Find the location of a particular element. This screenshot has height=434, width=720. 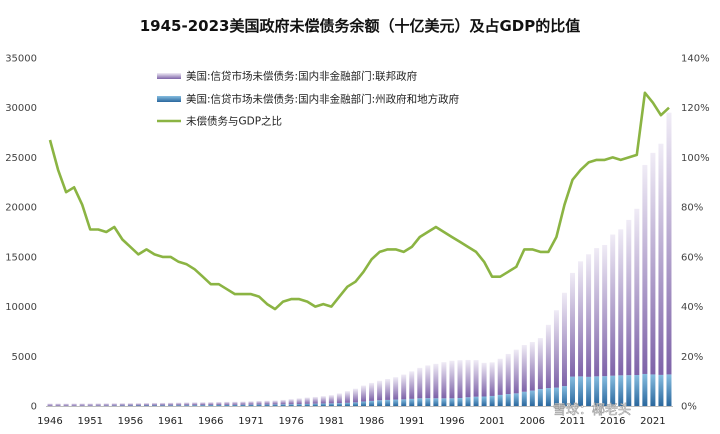

y-tick-label: 20000 is located at coordinates (21, 208).